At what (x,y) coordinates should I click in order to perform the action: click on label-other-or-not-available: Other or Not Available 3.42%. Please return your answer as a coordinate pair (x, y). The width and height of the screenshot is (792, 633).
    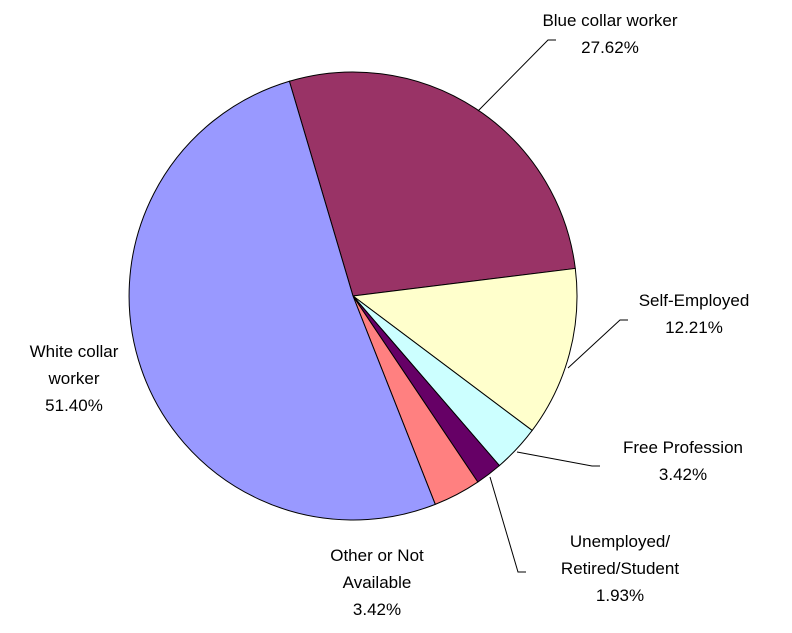
    Looking at the image, I should click on (377, 582).